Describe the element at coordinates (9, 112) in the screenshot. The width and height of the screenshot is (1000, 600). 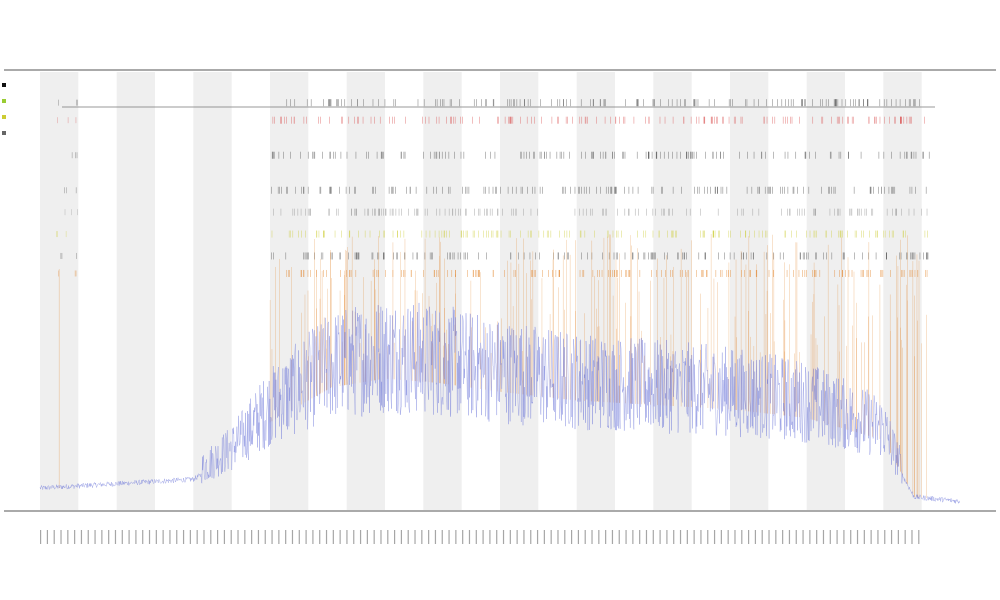
I see `legend` at that location.